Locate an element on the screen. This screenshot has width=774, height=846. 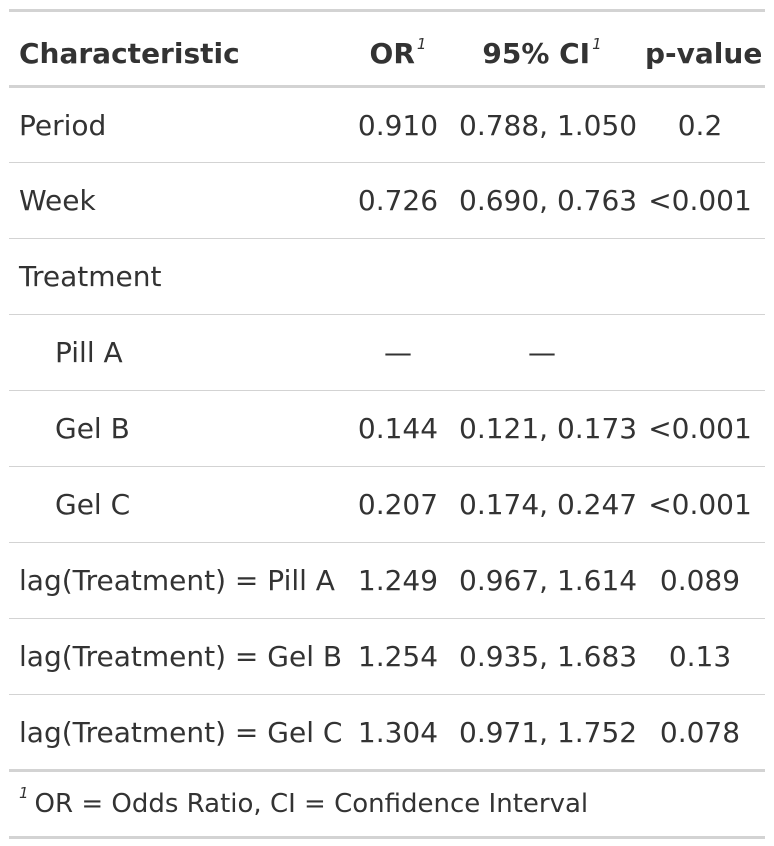
table-row: Gel C 0.207 0.174, 0.247 <0.001 is located at coordinates (387, 504).